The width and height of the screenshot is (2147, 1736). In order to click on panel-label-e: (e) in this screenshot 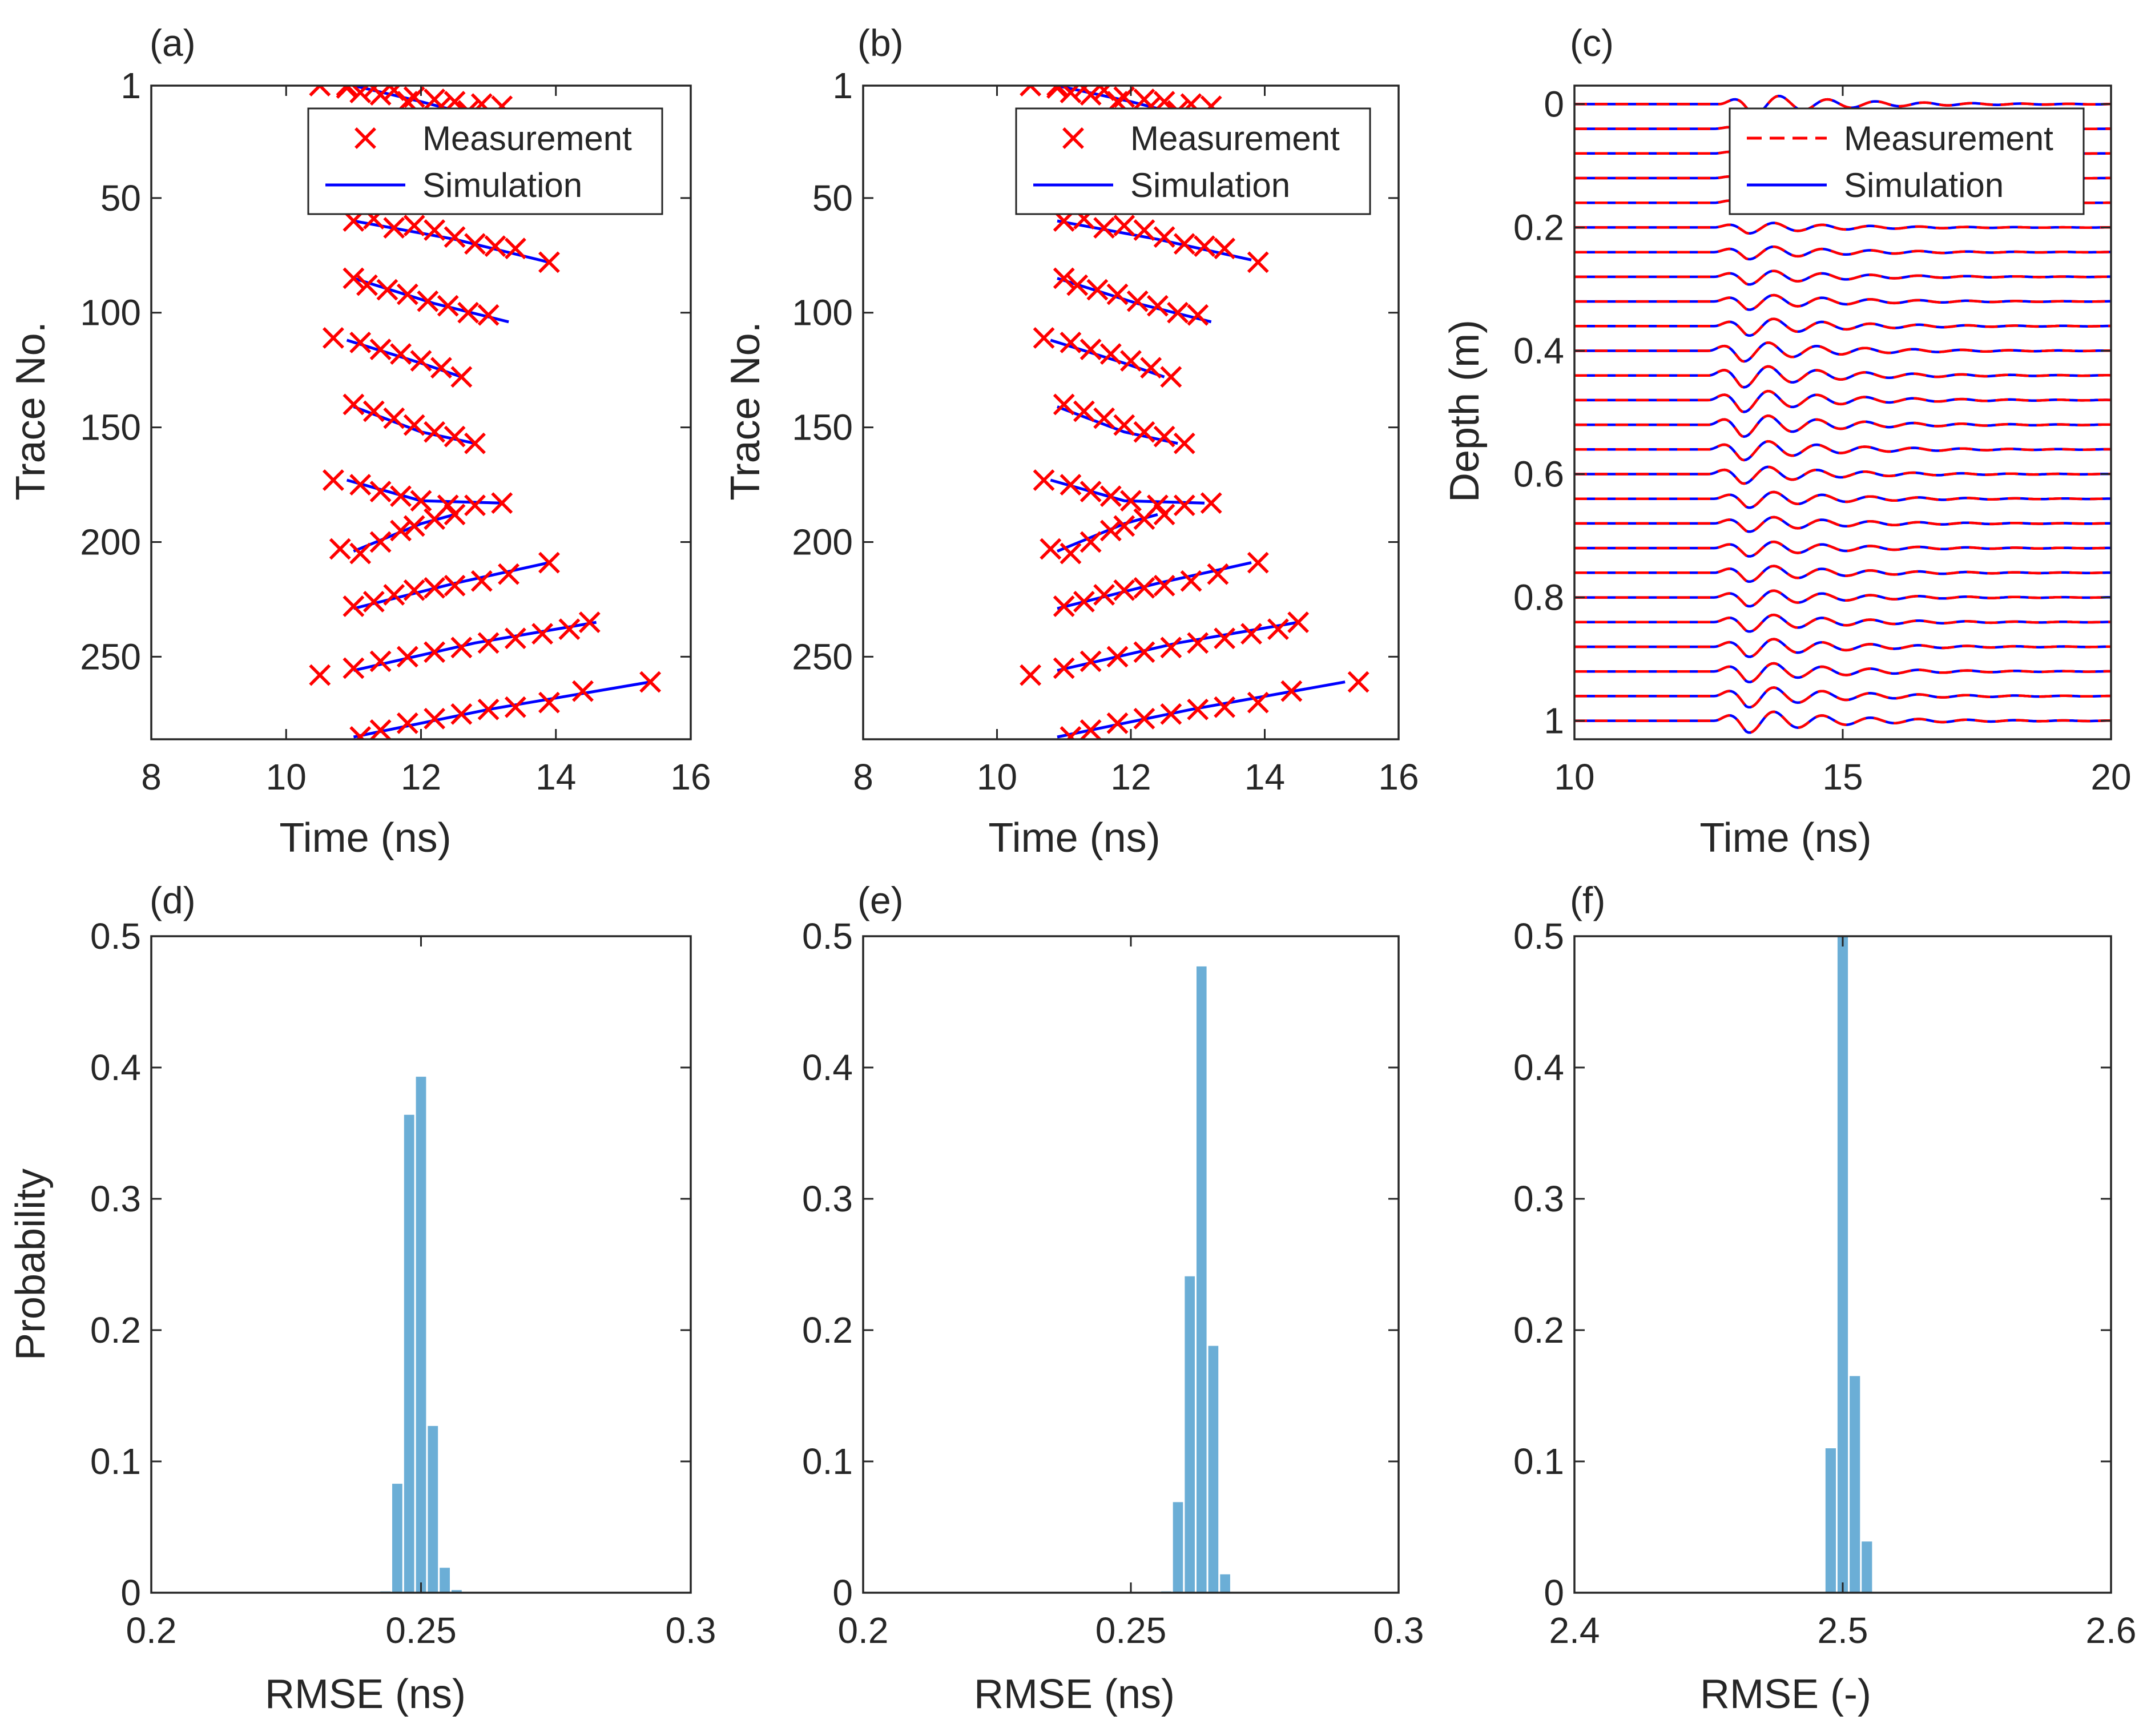, I will do `click(880, 900)`.